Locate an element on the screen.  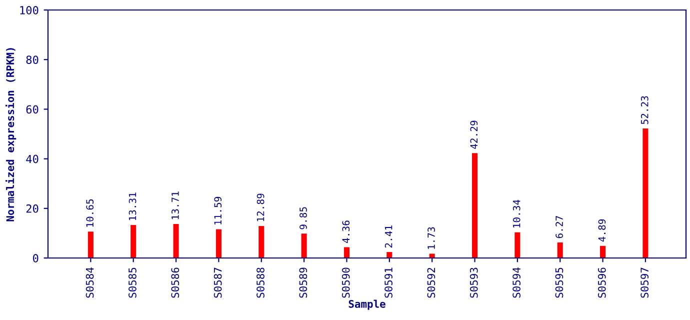
x-tick-label: S0589 is located at coordinates (303, 283).